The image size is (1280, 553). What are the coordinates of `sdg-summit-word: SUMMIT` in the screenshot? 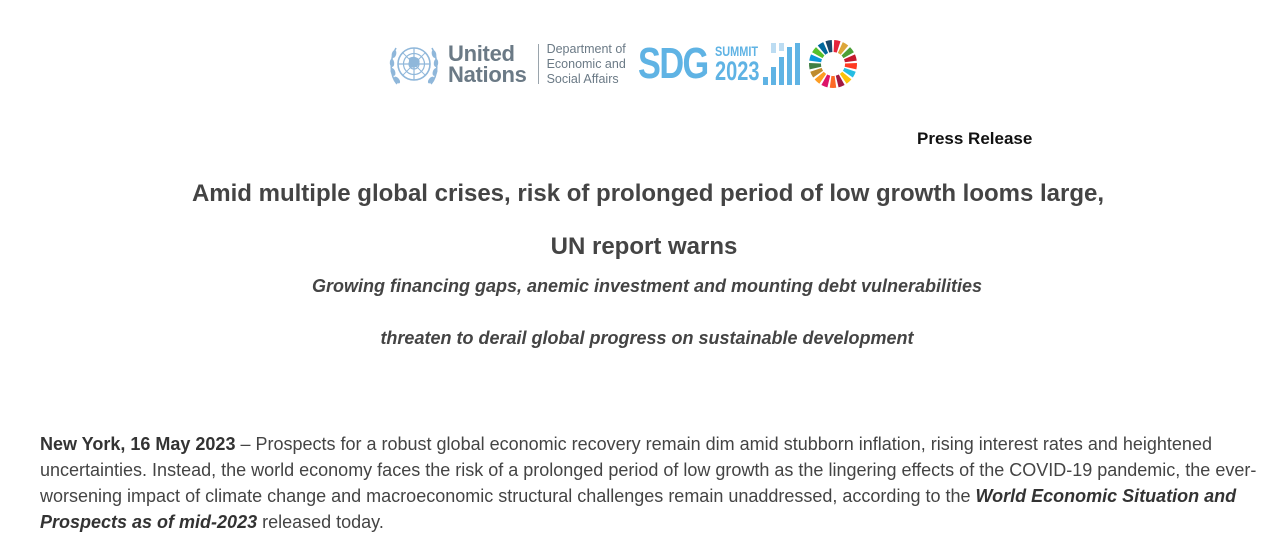 It's located at (736, 50).